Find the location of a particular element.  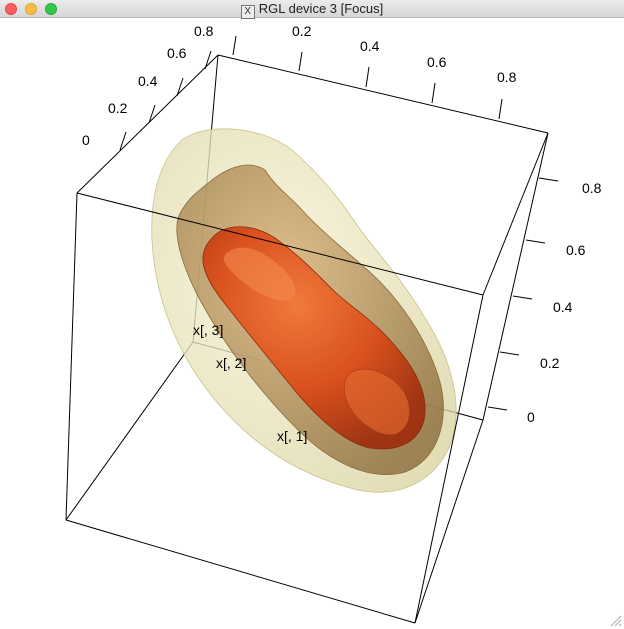

window-title: X RGL device 3 [Focus] is located at coordinates (312, 10).